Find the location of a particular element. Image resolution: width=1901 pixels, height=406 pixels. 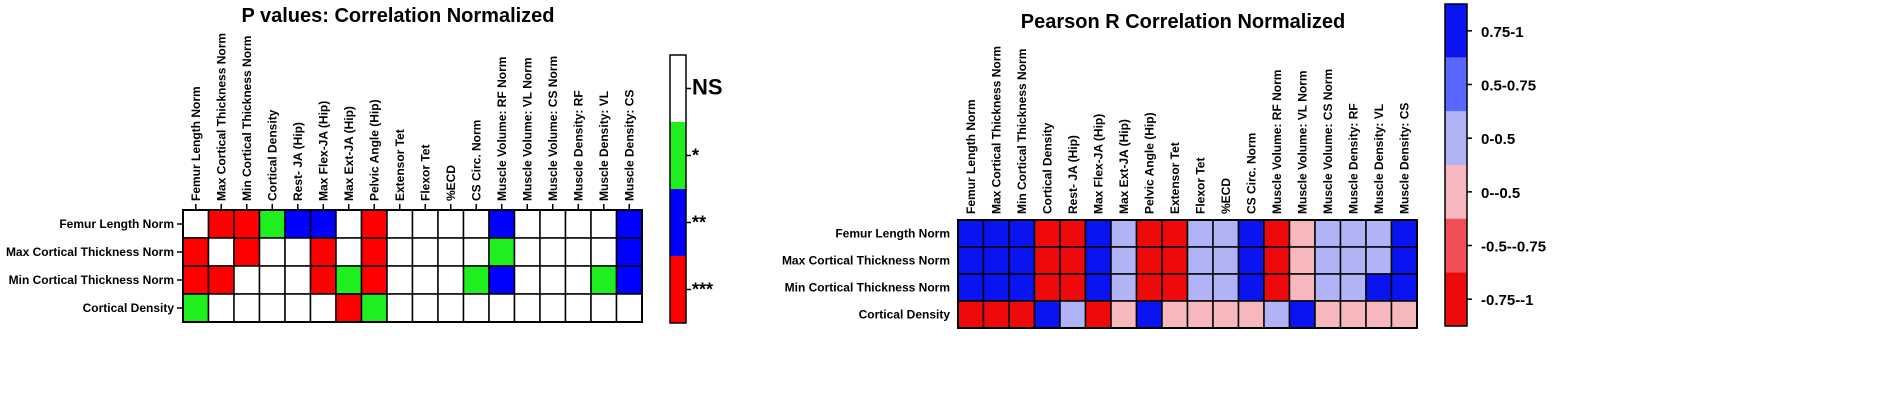

heatmap-border is located at coordinates (1187, 274).